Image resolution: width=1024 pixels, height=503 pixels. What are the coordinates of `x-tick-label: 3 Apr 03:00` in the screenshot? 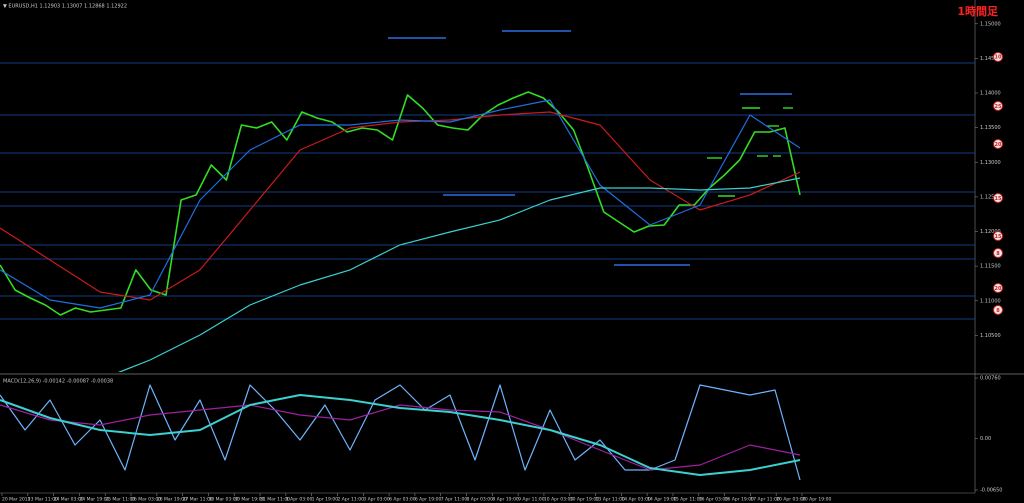 It's located at (376, 500).